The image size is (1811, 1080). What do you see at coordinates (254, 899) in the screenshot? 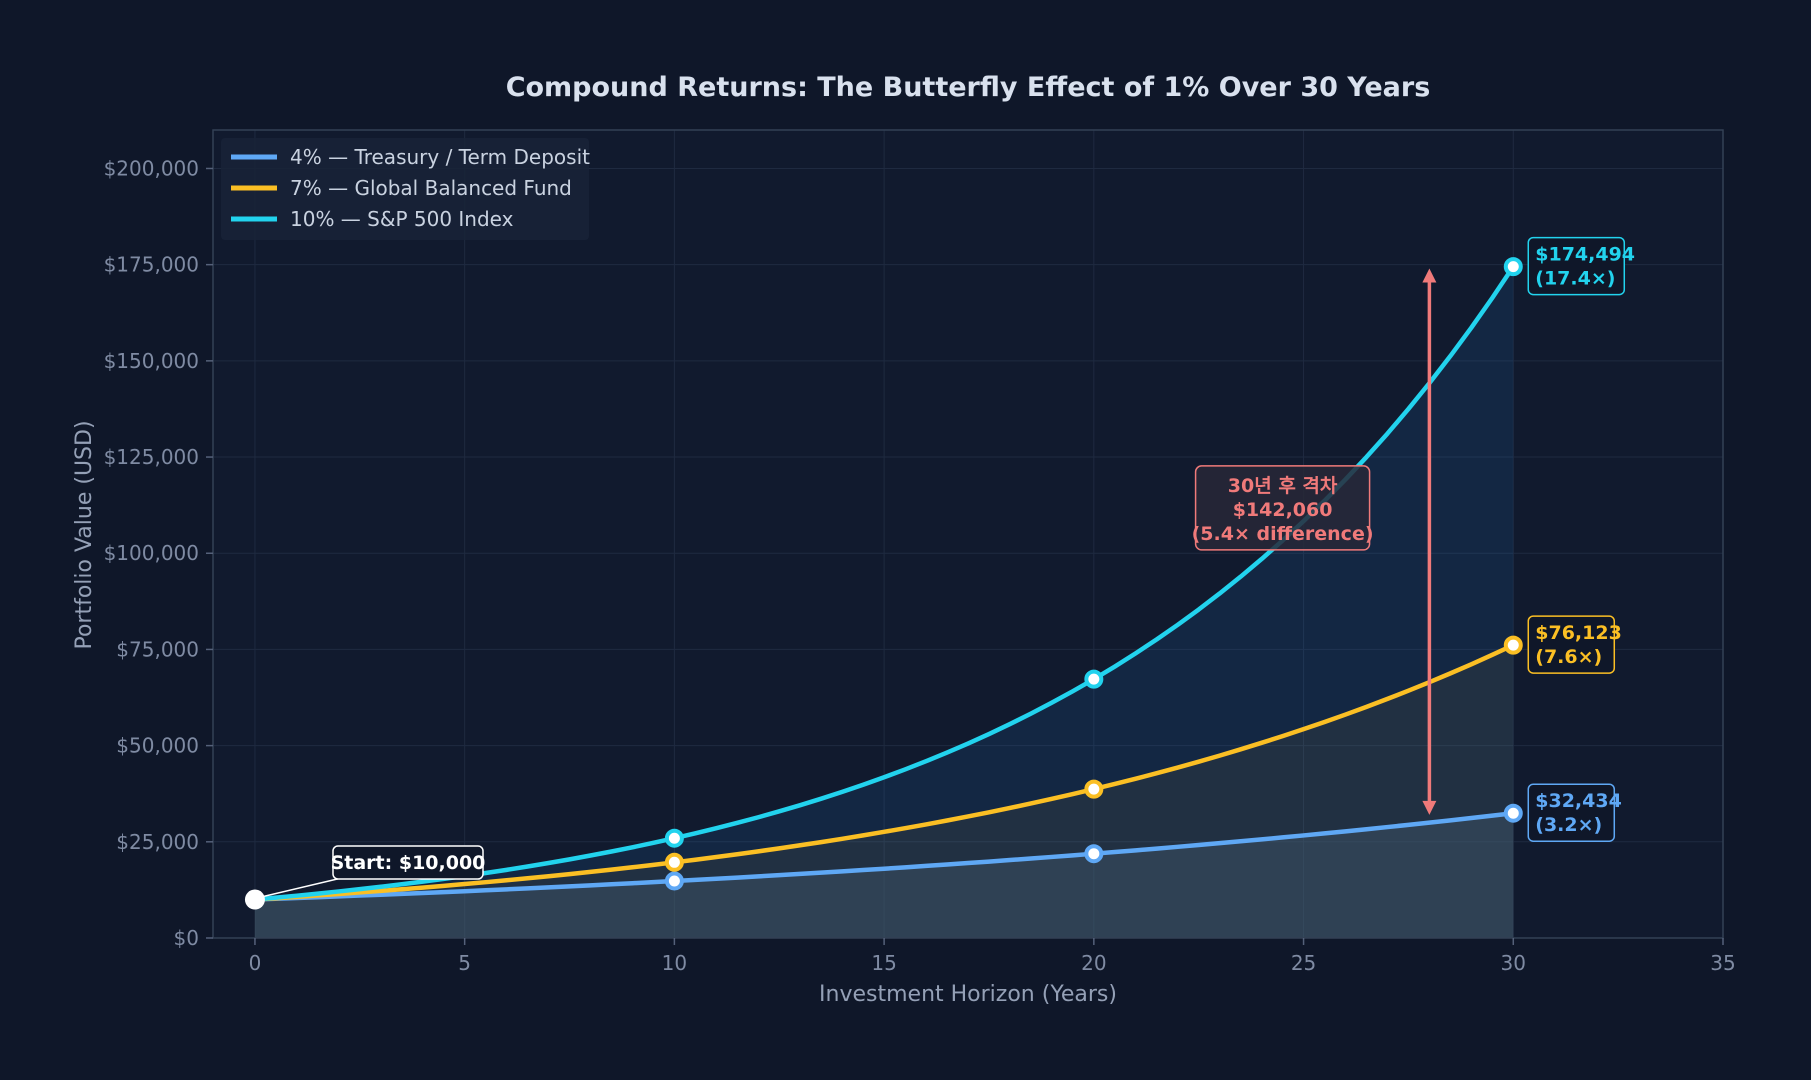
I see `start-point-marker` at bounding box center [254, 899].